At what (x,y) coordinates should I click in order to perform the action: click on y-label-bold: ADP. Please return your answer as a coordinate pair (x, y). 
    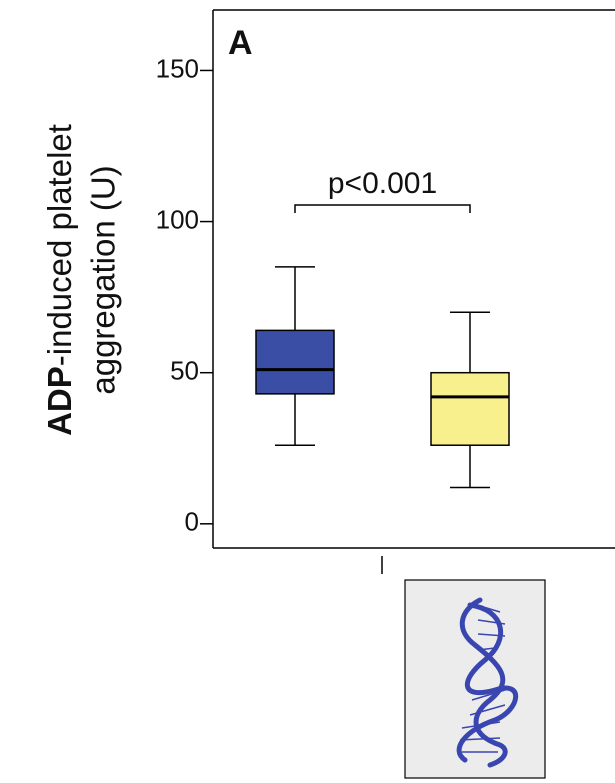
    Looking at the image, I should click on (59, 401).